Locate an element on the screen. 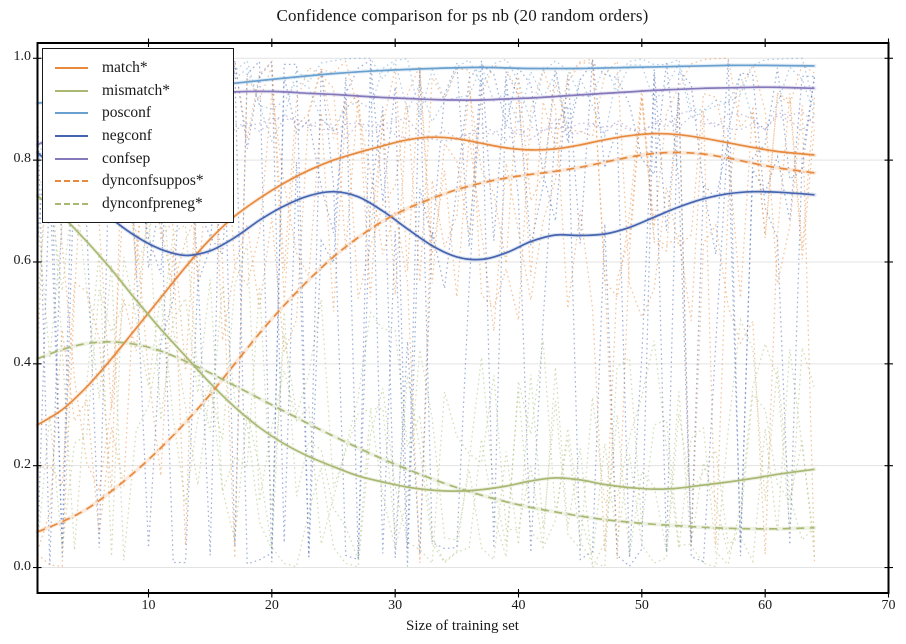 The image size is (906, 644). legend-label-dynconfpreneg: dynconfpreneg* is located at coordinates (152, 203).